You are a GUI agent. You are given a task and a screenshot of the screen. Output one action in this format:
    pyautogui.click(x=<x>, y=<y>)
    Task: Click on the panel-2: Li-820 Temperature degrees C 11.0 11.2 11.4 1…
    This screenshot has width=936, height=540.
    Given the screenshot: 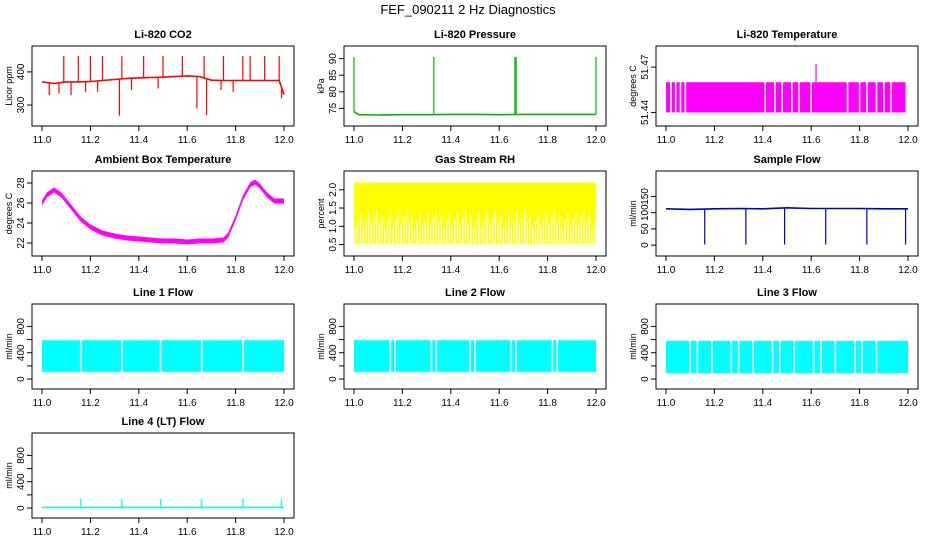 What is the action you would take?
    pyautogui.click(x=773, y=87)
    